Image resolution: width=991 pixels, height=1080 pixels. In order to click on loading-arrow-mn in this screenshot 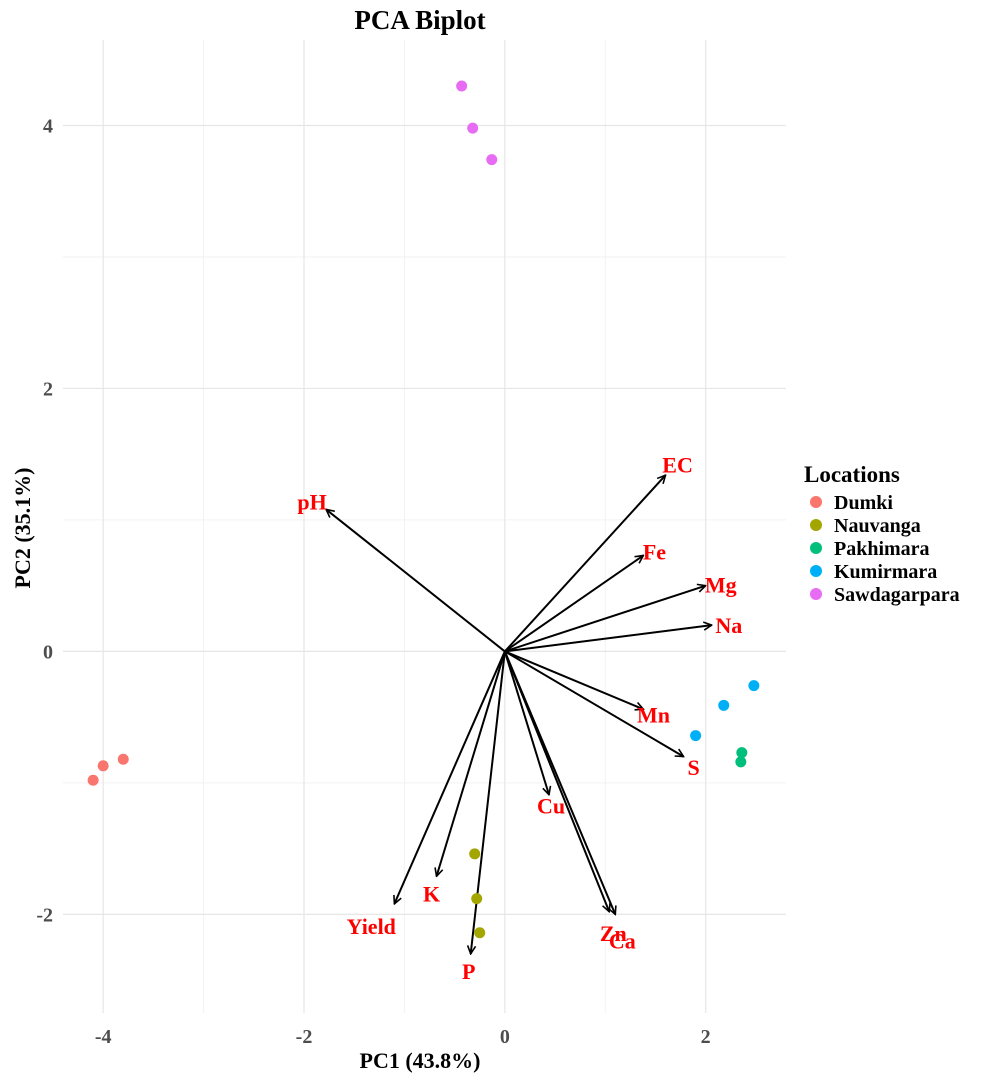, I will do `click(574, 679)`.